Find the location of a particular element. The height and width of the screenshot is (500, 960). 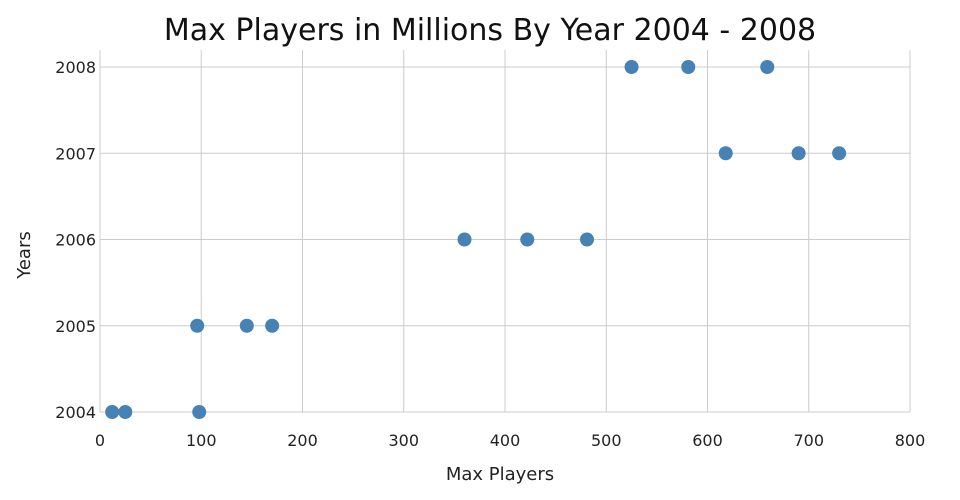

x-tick-label: 0 is located at coordinates (100, 440).